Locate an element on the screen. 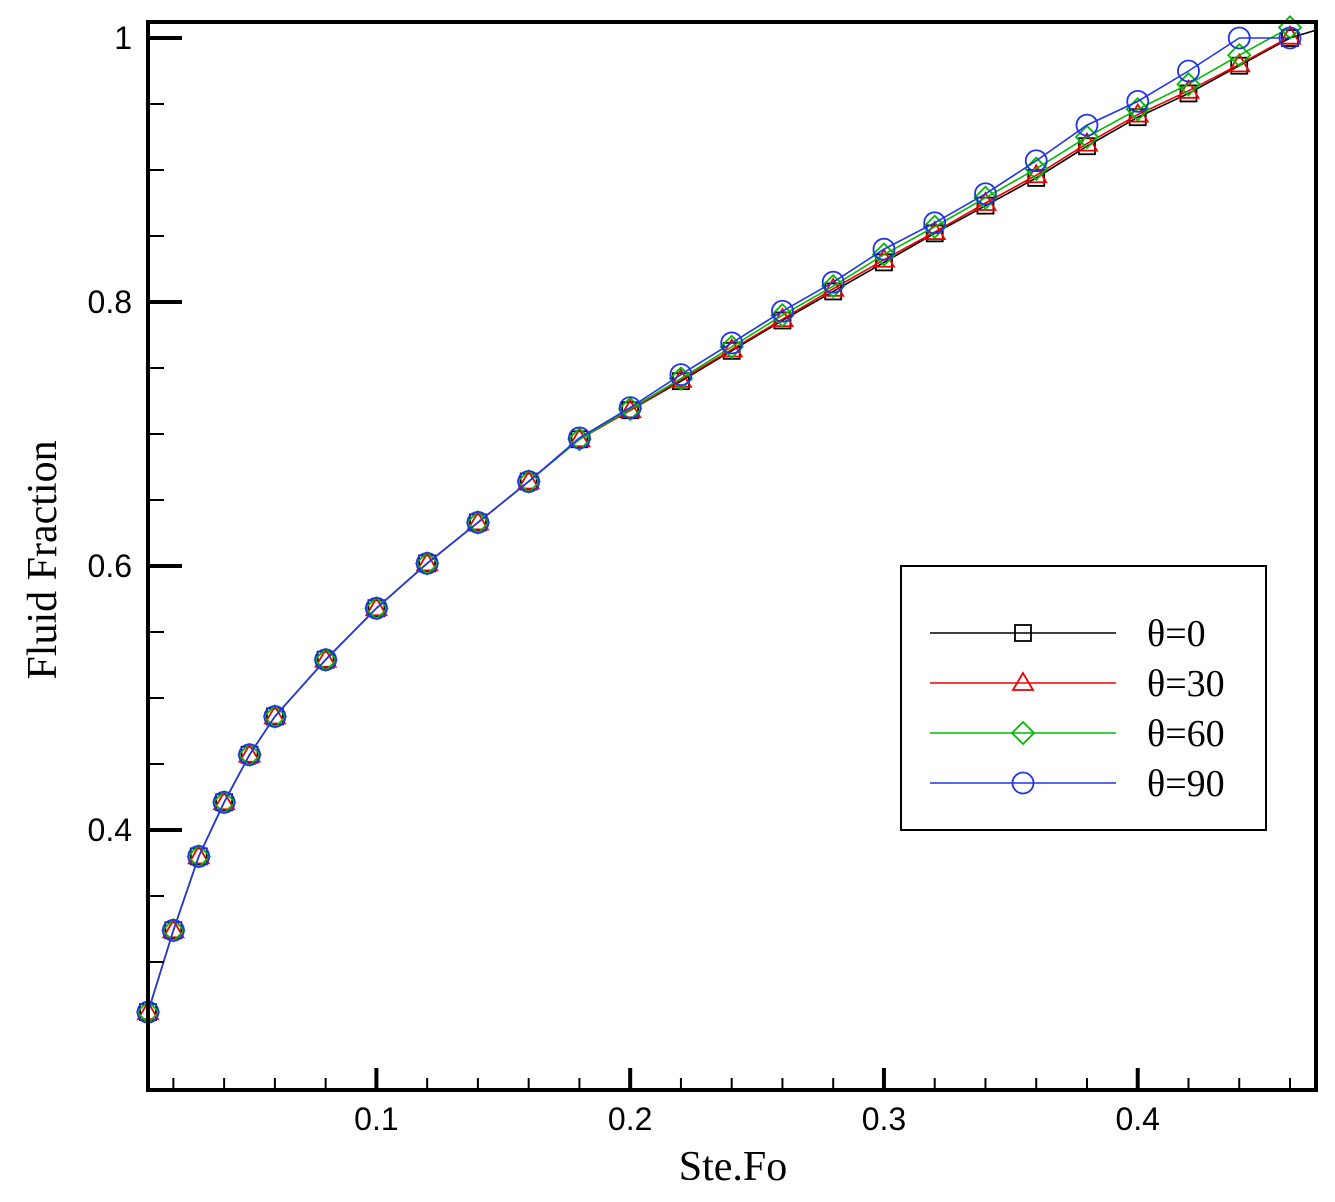  x-tick-label: 0.4 is located at coordinates (1137, 1119).